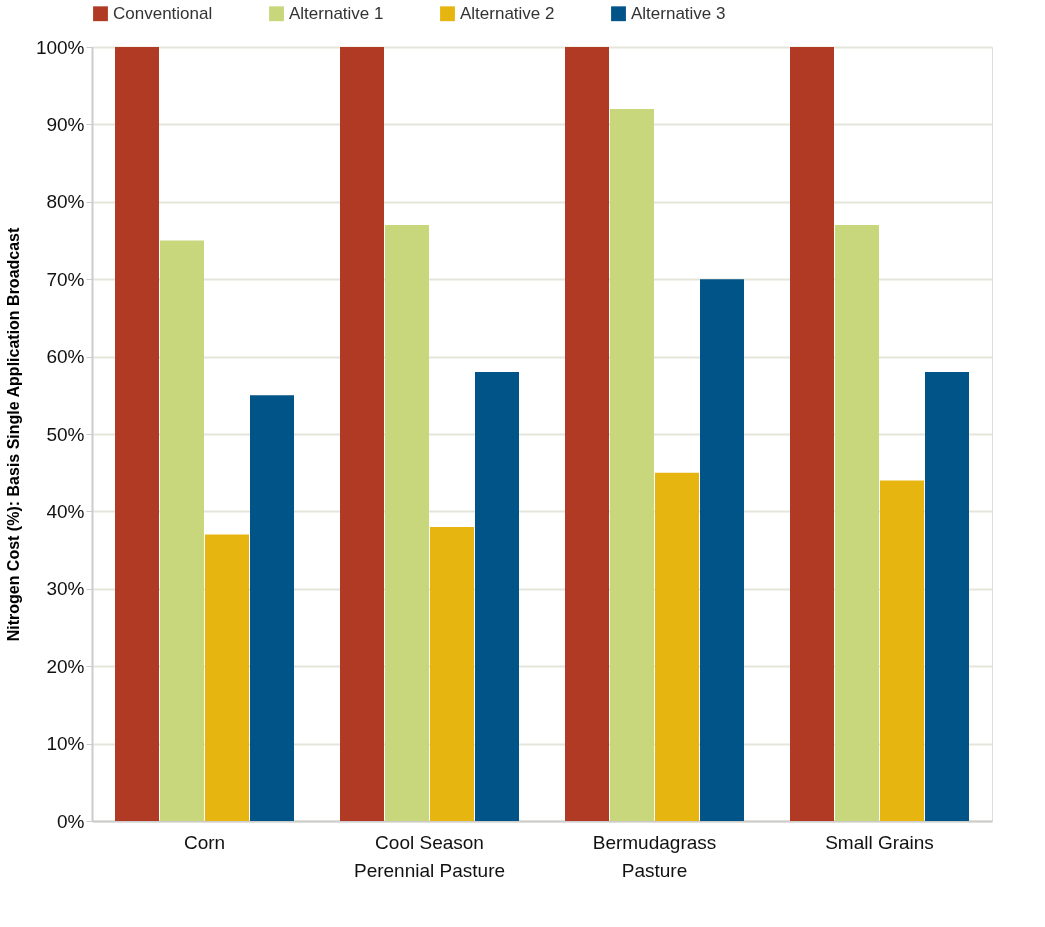  Describe the element at coordinates (507, 13) in the screenshot. I see `legend-label: Alternative 2` at that location.